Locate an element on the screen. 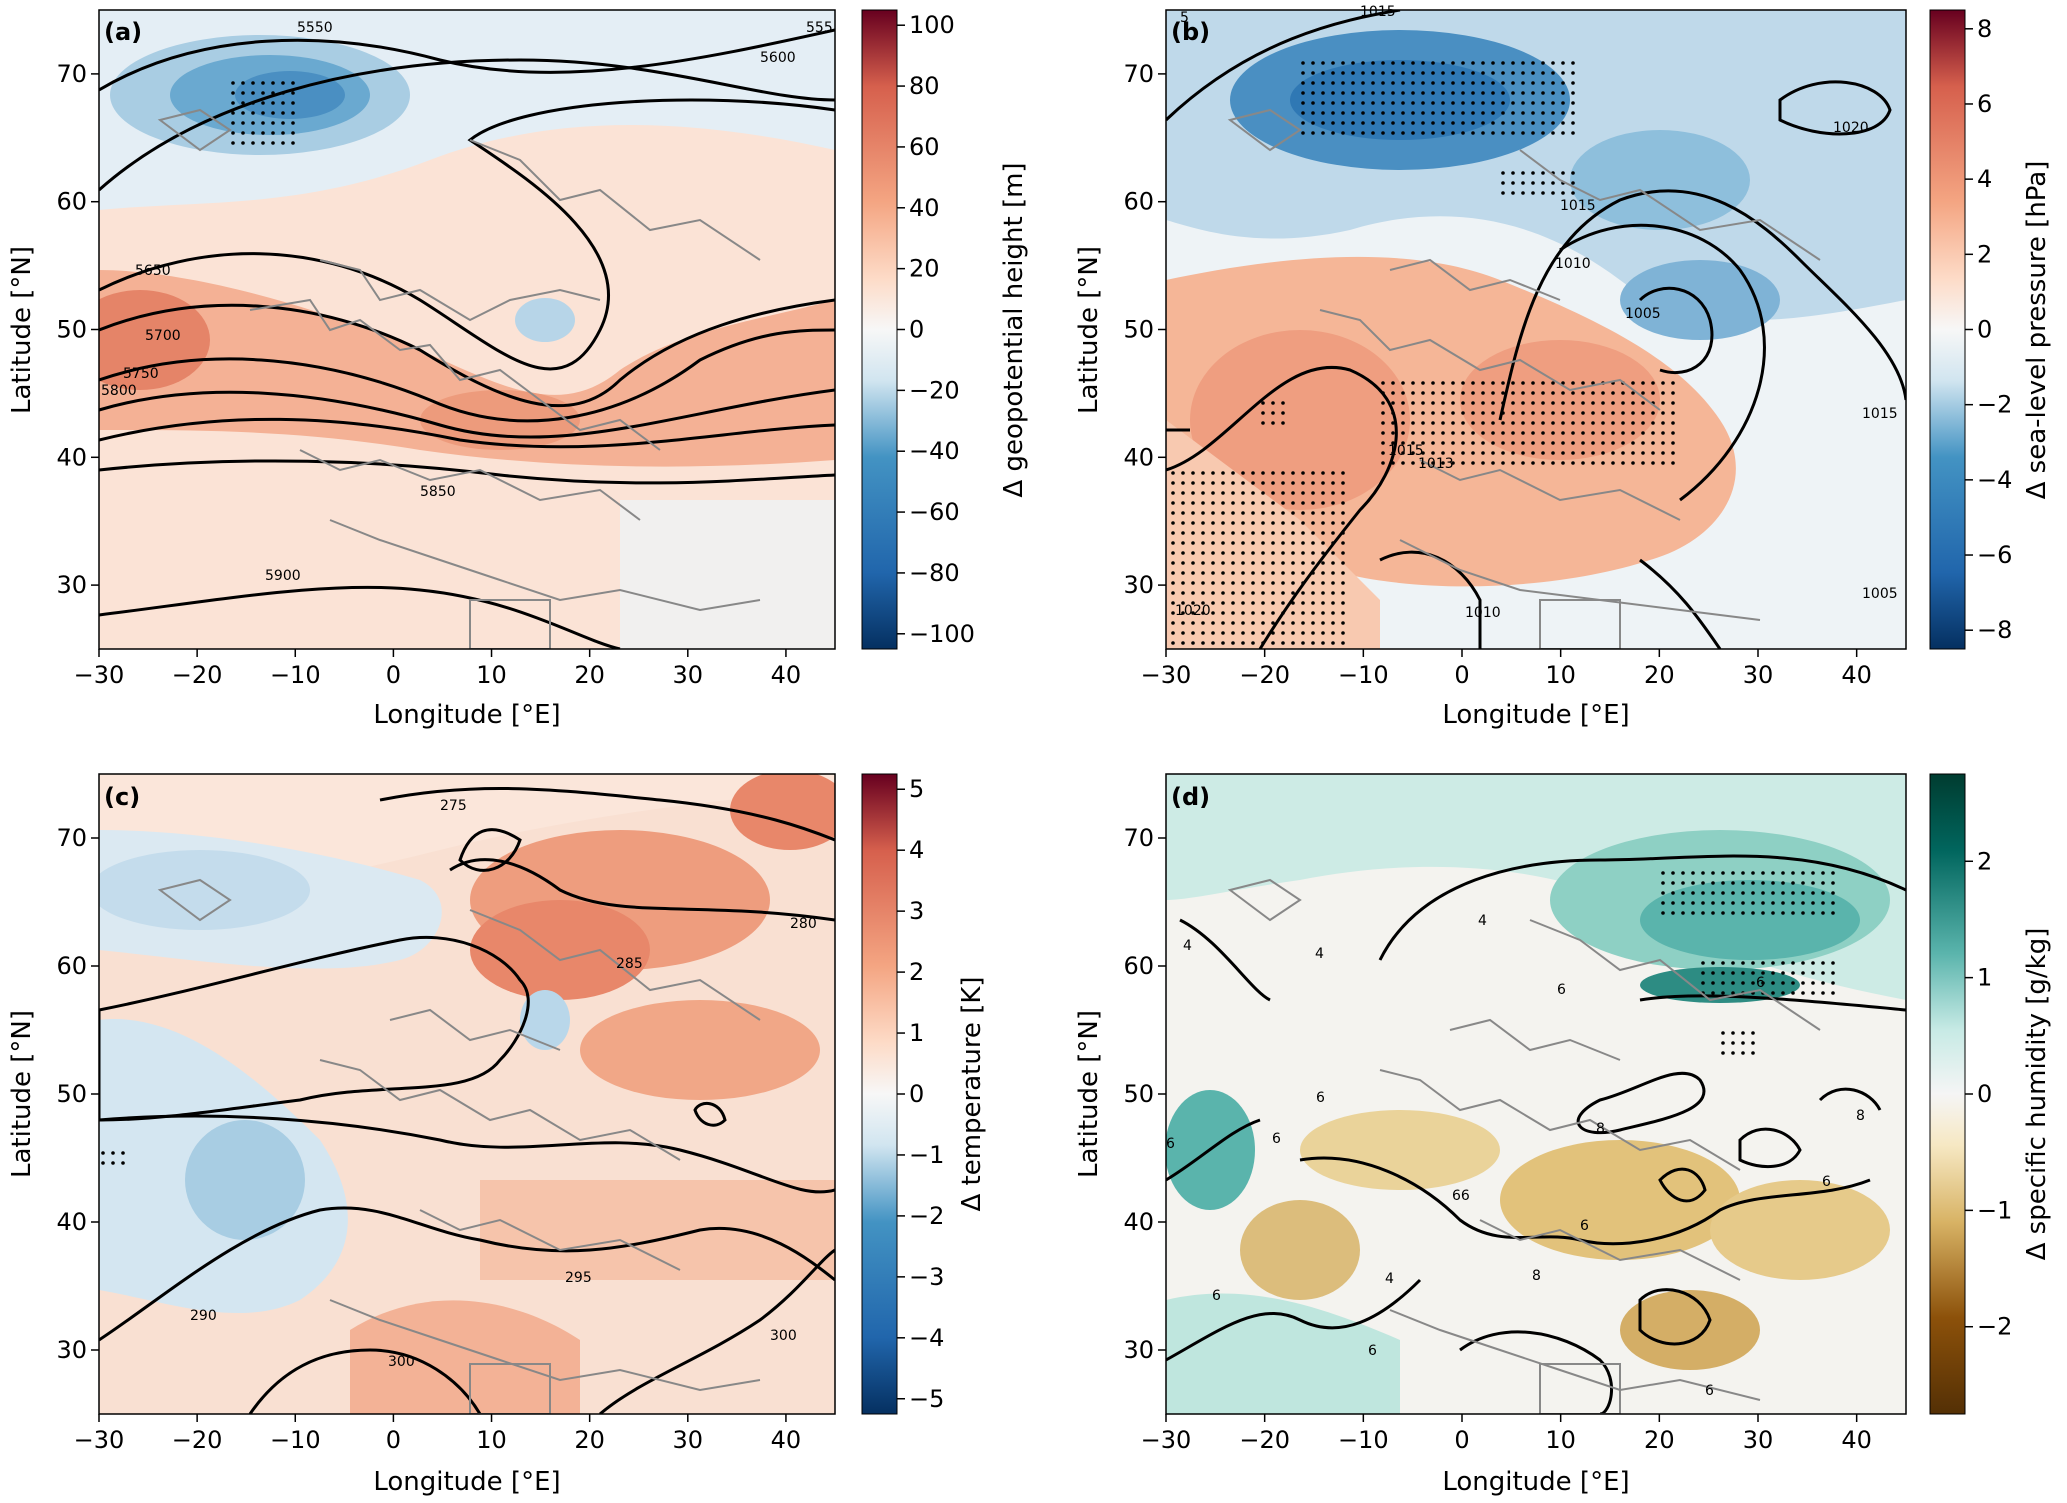 The image size is (2067, 1503). contour-label: 5800 is located at coordinates (119, 391).